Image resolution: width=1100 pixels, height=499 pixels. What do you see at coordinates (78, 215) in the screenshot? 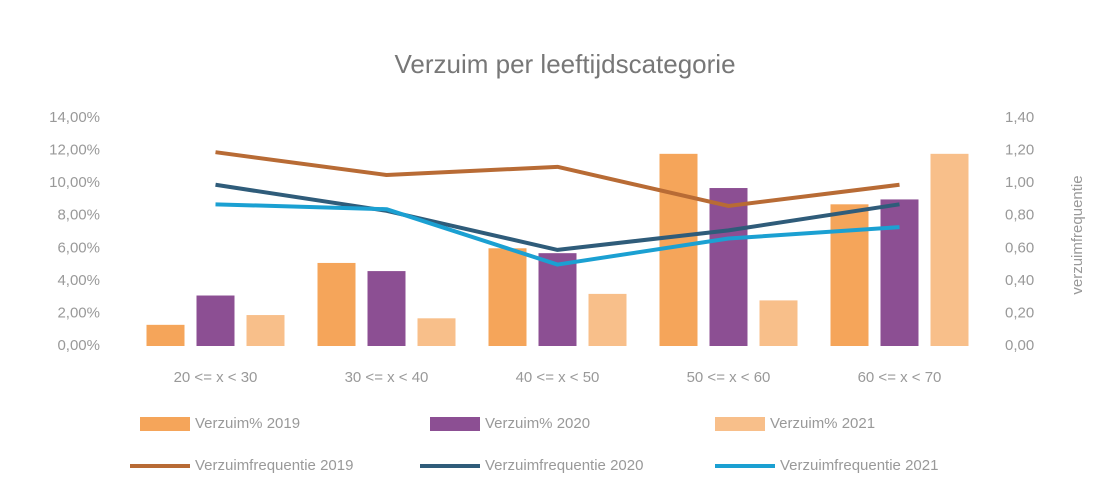
I see `y-tick-label: 8,00%` at bounding box center [78, 215].